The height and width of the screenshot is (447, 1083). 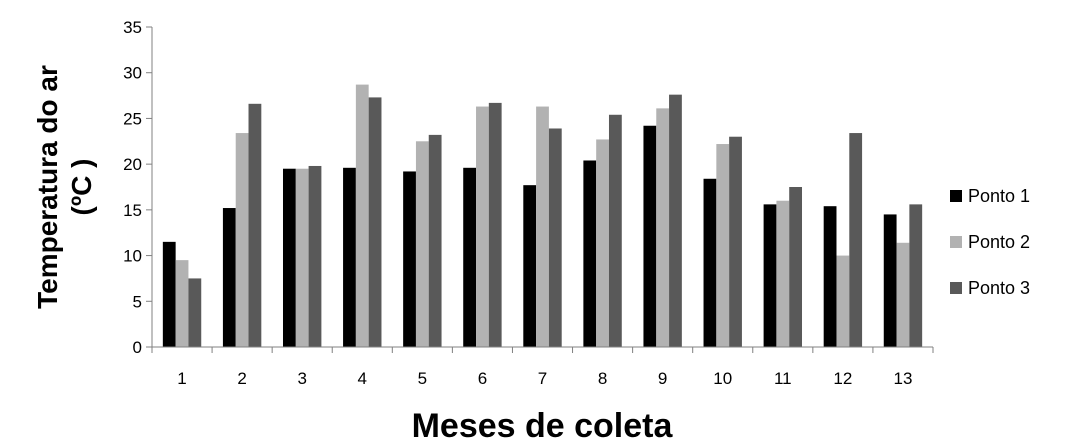 What do you see at coordinates (422, 378) in the screenshot?
I see `x-tick-label: 5` at bounding box center [422, 378].